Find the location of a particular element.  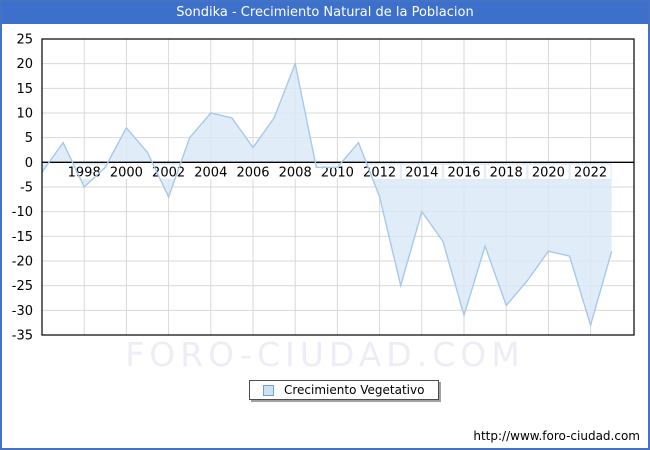

footer-link: http://www.foro-ciudad.com is located at coordinates (556, 436).